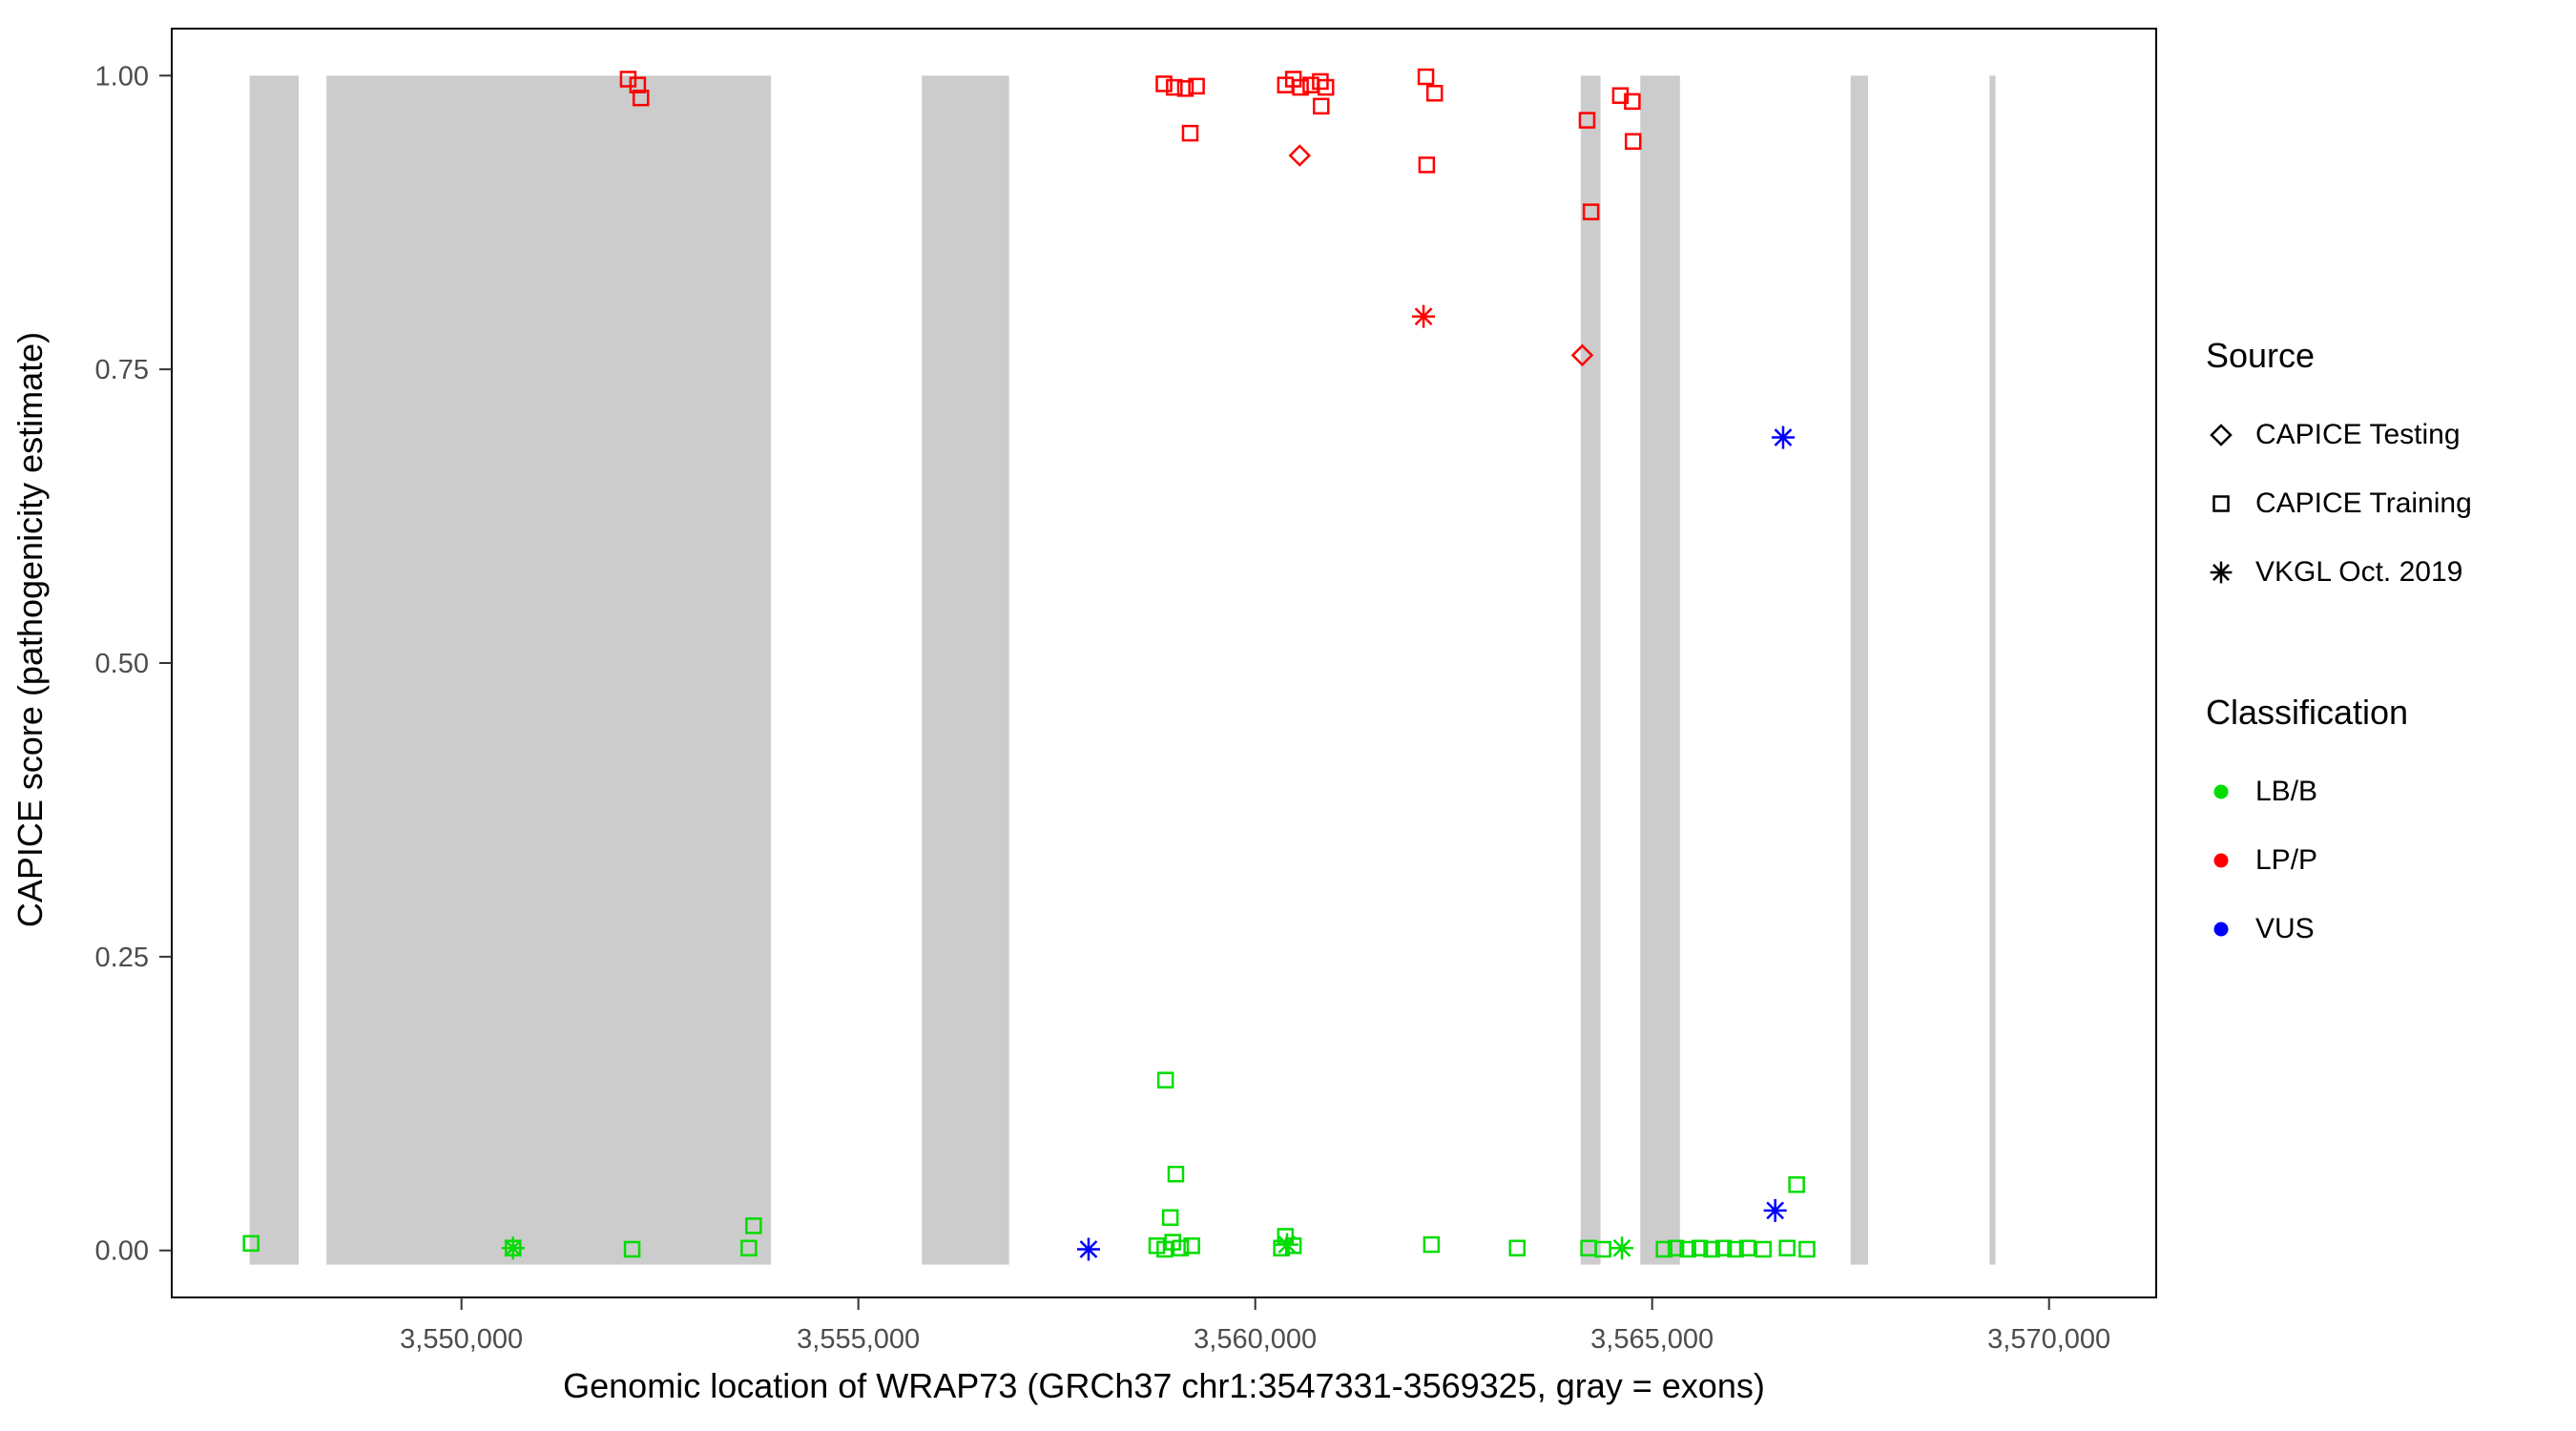 The width and height of the screenshot is (2576, 1431). What do you see at coordinates (1441, 255) in the screenshot?
I see `series-lp-p-capice-testing` at bounding box center [1441, 255].